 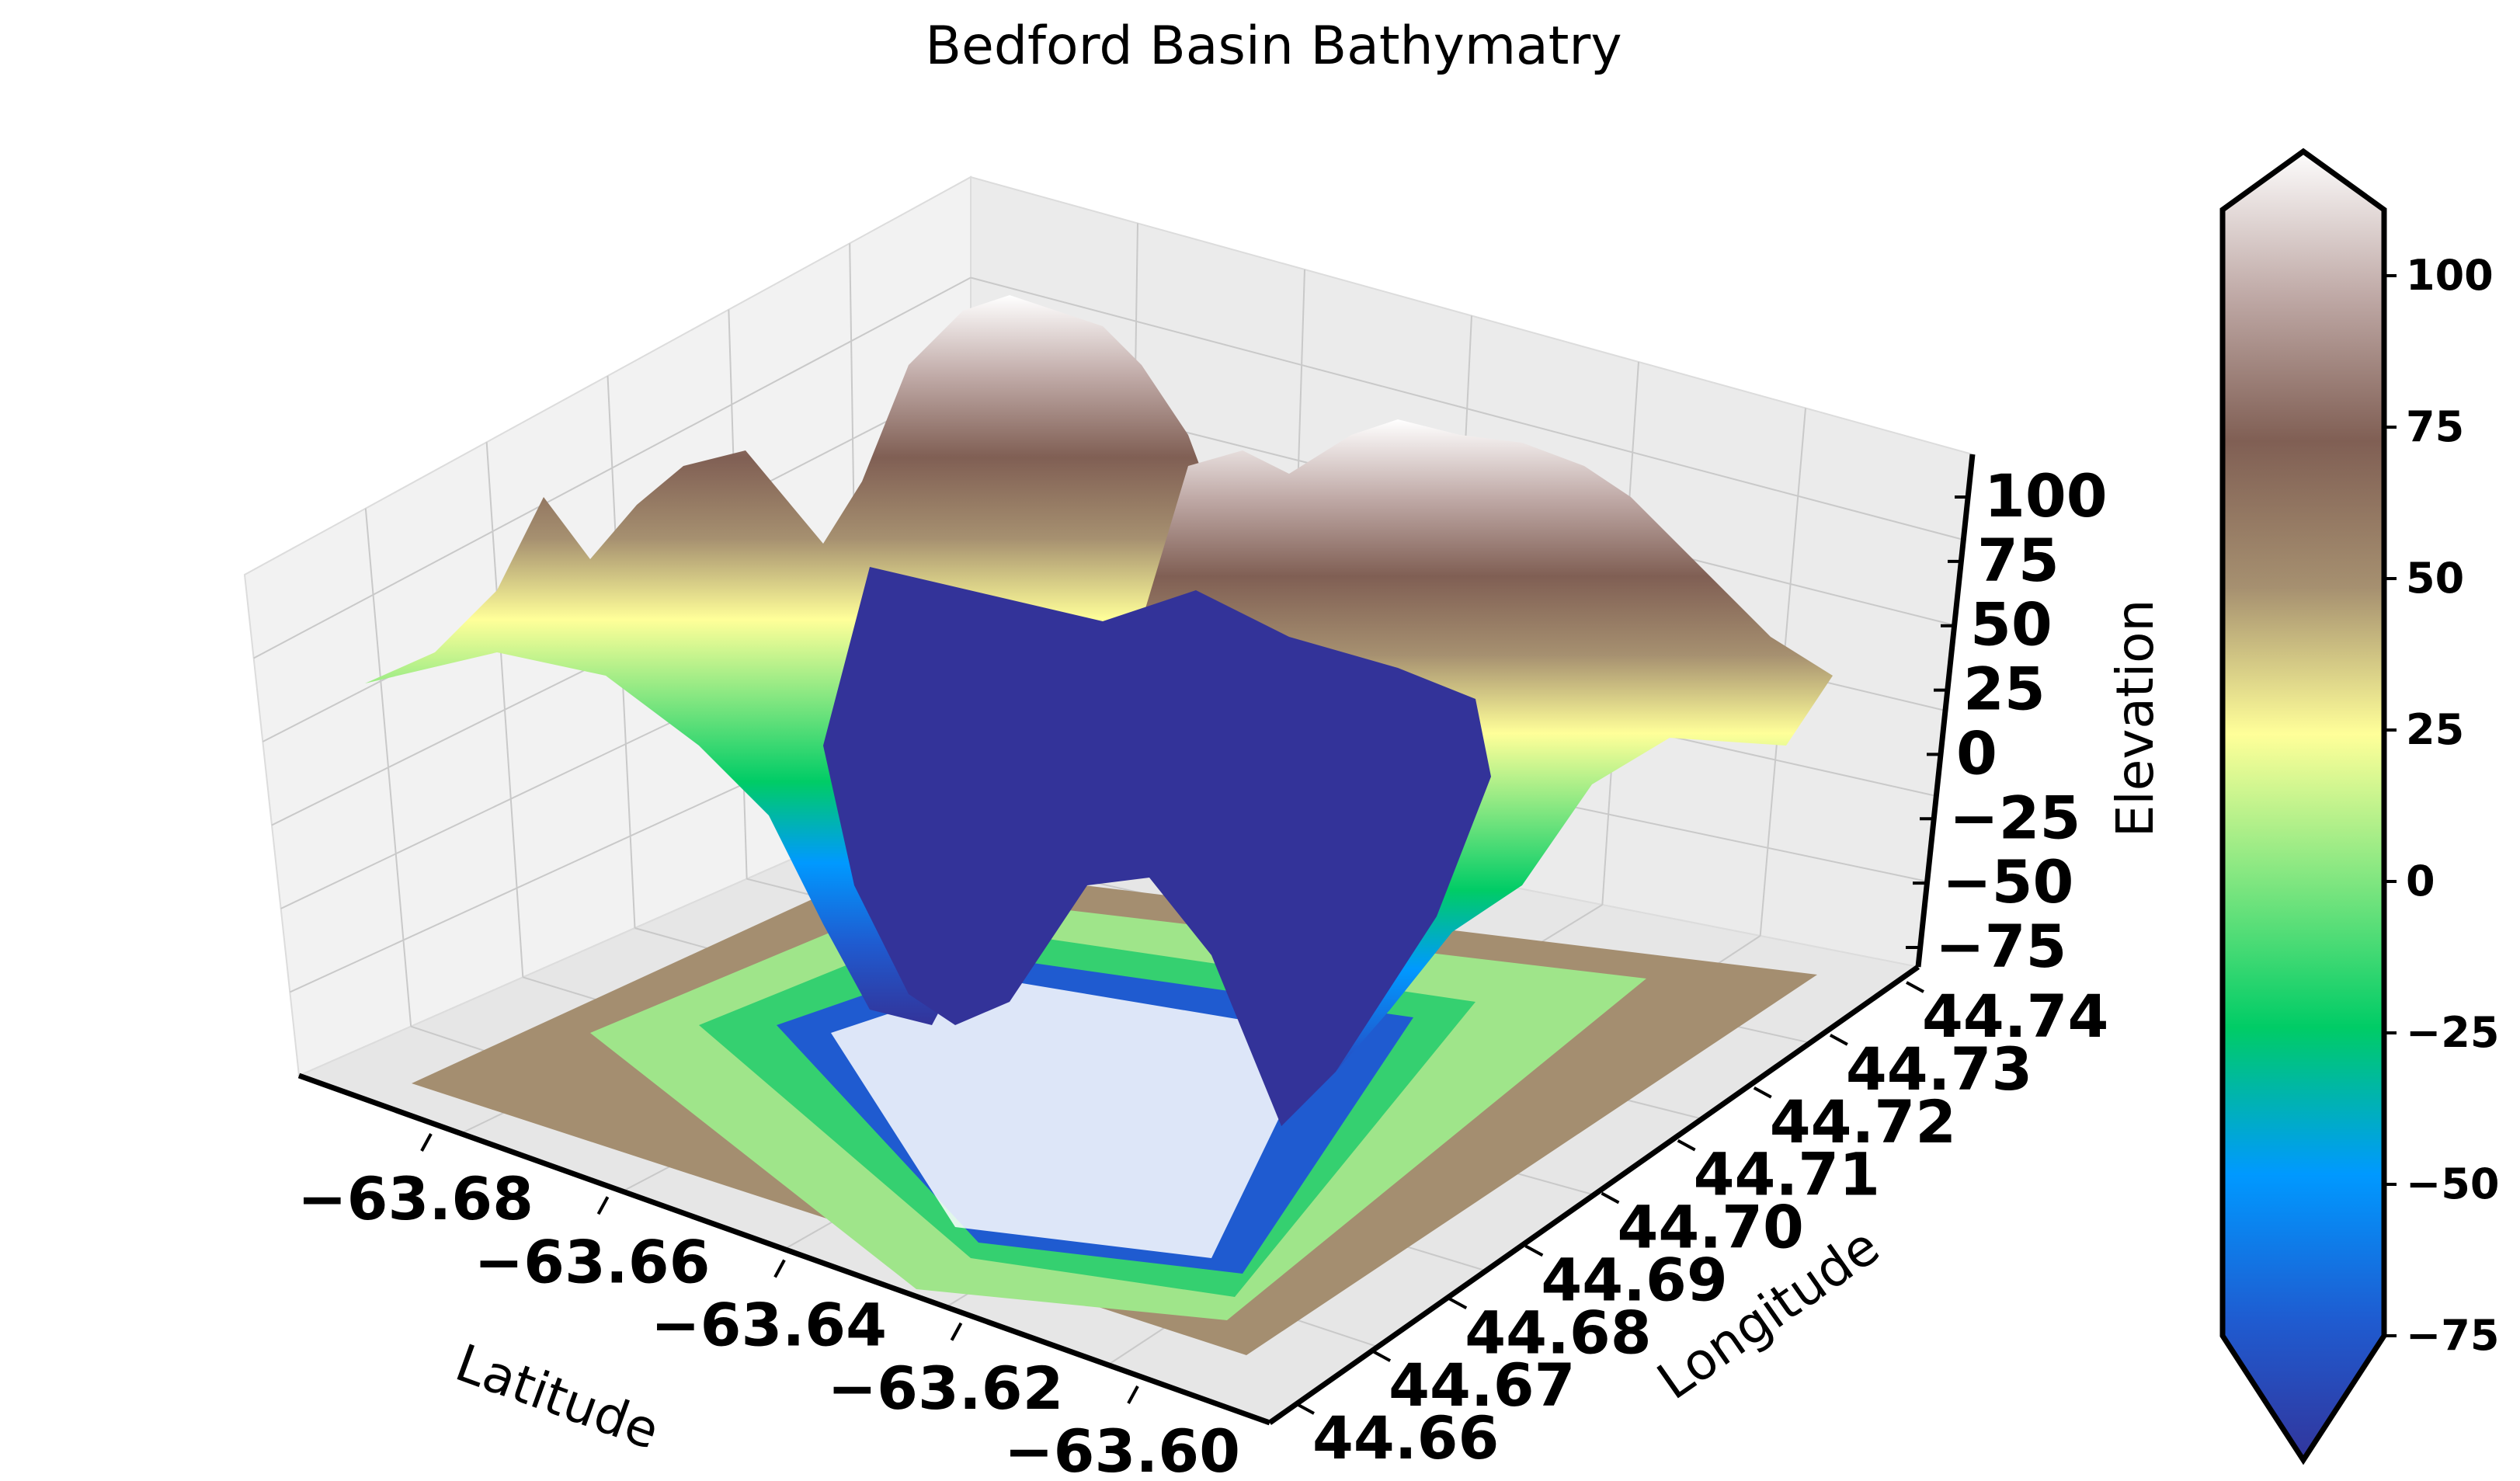 What do you see at coordinates (1787, 1174) in the screenshot?
I see `y-tick-label: 44.71` at bounding box center [1787, 1174].